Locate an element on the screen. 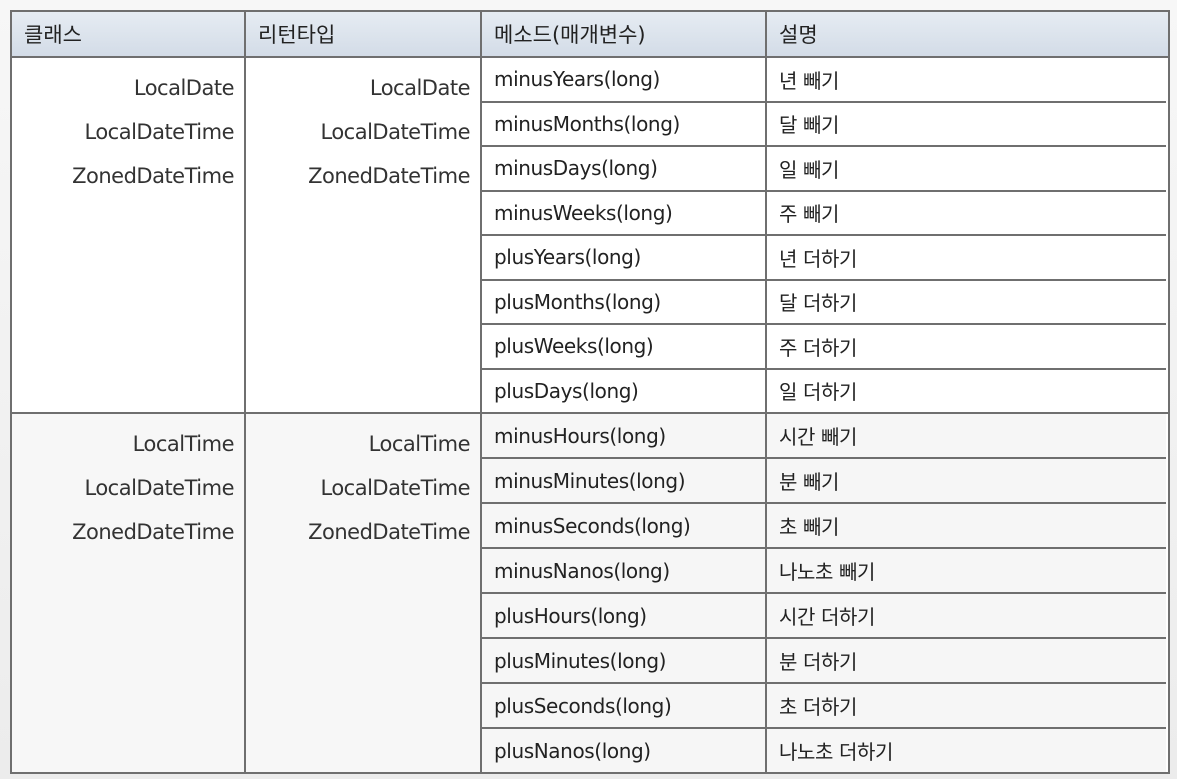 Image resolution: width=1177 pixels, height=779 pixels. method-cell: minusMinutes(long) is located at coordinates (624, 480).